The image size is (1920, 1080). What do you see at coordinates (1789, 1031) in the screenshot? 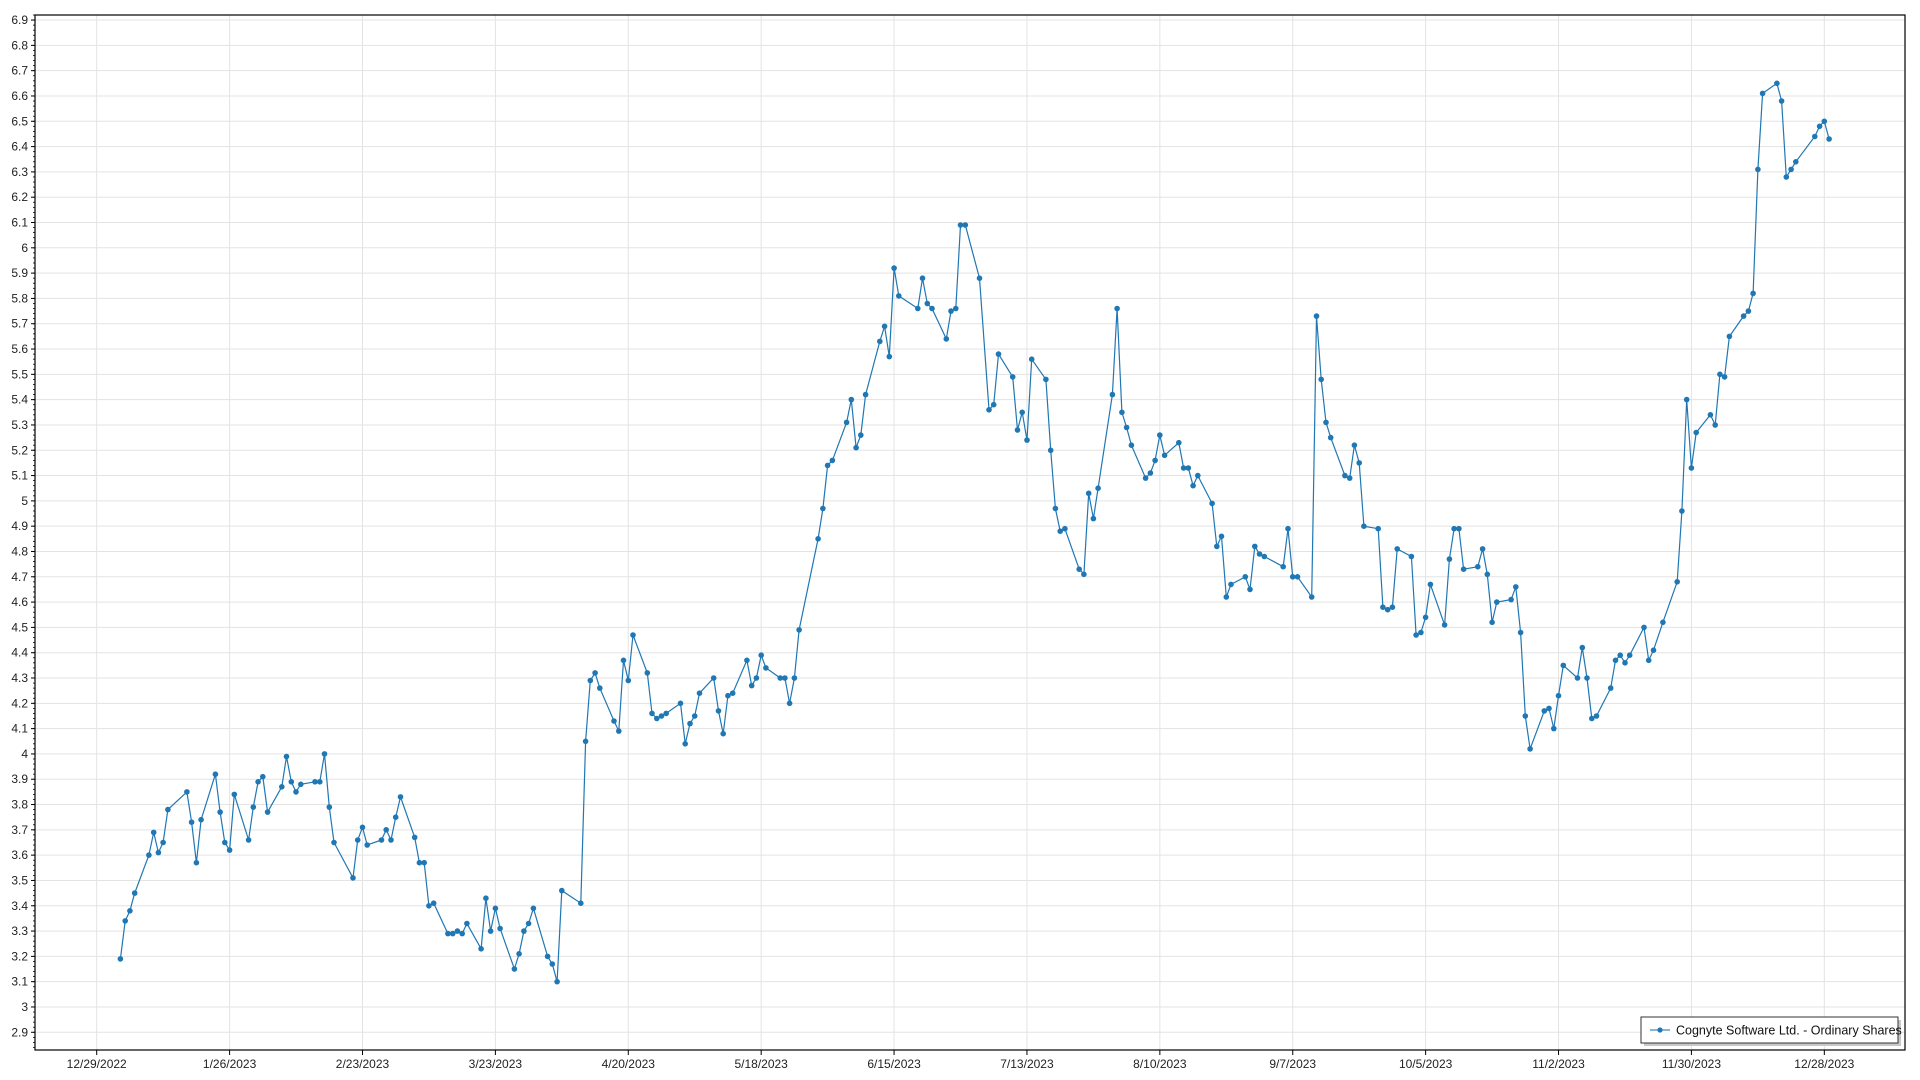
I see `legend-label: Cognyte Software Ltd. - Ordinary Shares` at bounding box center [1789, 1031].